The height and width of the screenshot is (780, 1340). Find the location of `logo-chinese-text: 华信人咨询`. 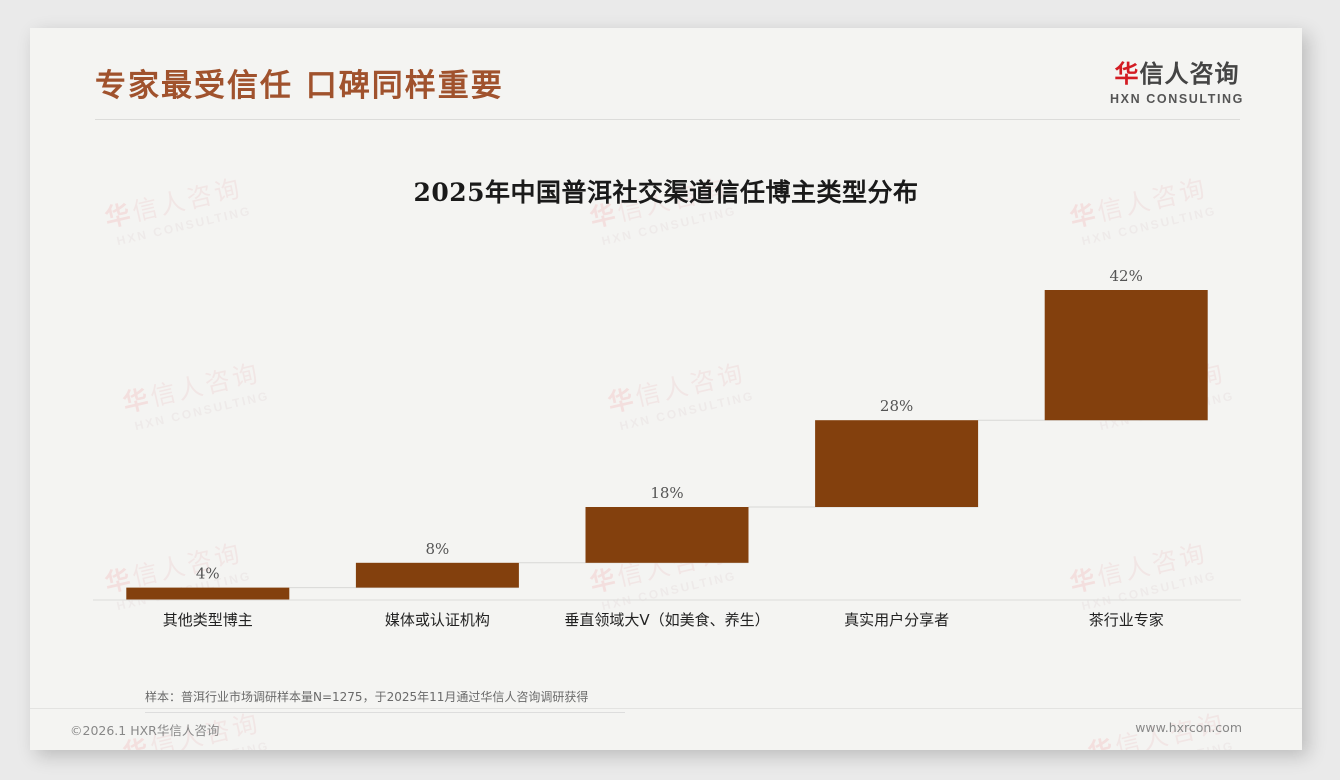

logo-chinese-text: 华信人咨询 is located at coordinates (1177, 71).